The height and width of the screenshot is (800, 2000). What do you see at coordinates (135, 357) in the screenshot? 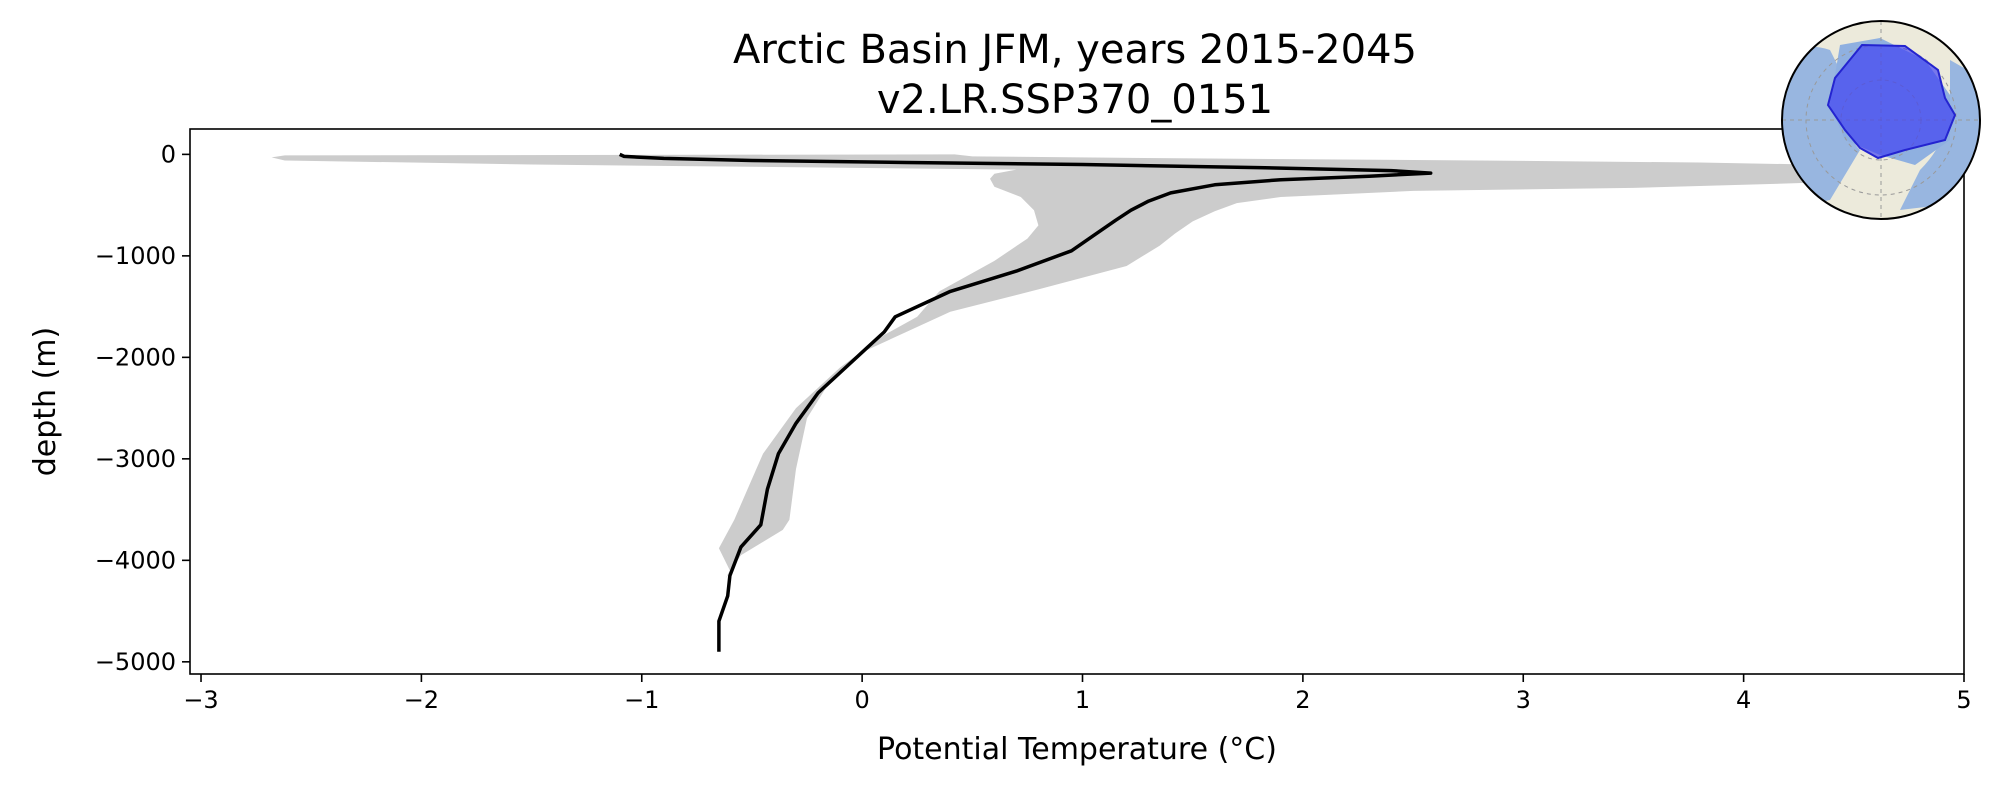
I see `y-tick-label: −2000` at bounding box center [135, 357].